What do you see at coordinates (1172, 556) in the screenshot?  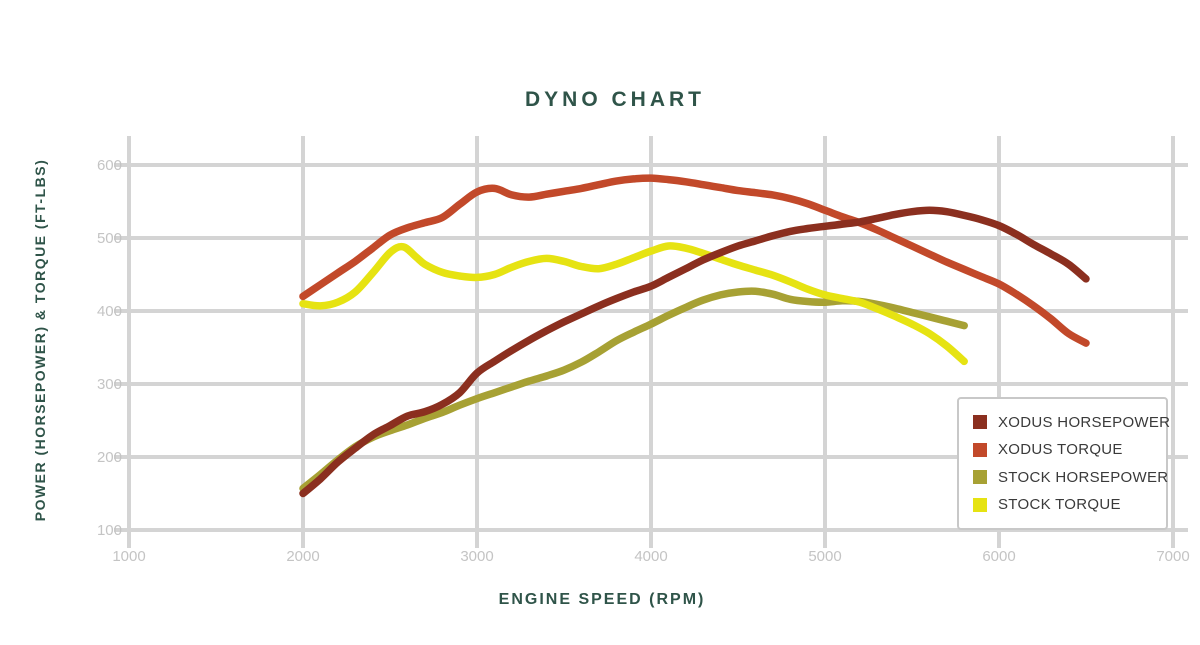 I see `x-tick-label: 7000` at bounding box center [1172, 556].